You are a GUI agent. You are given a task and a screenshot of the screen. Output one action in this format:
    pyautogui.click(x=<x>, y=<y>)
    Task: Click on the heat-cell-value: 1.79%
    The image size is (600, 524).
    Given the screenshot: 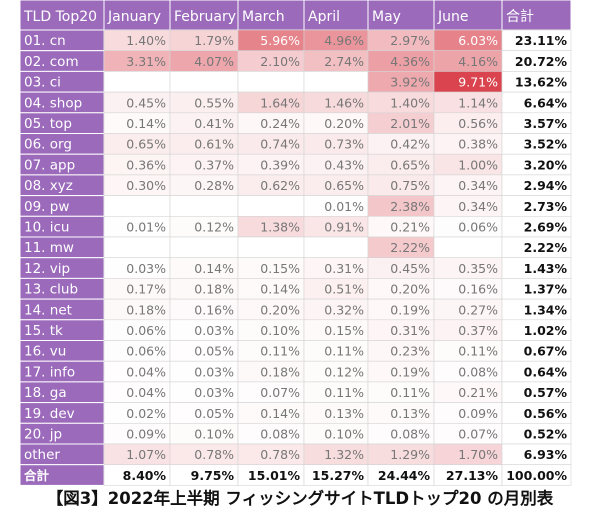 What is the action you would take?
    pyautogui.click(x=214, y=40)
    